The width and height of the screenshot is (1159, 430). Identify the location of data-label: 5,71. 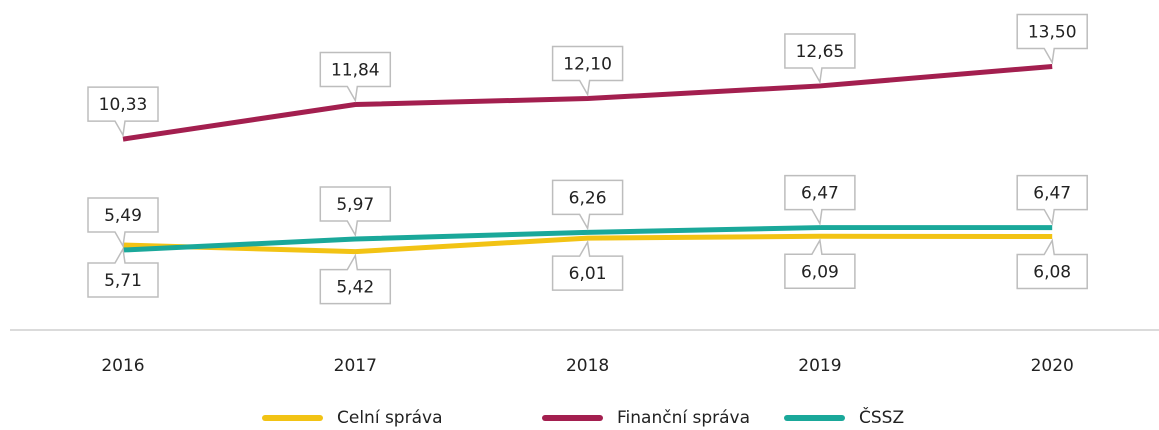
(123, 281).